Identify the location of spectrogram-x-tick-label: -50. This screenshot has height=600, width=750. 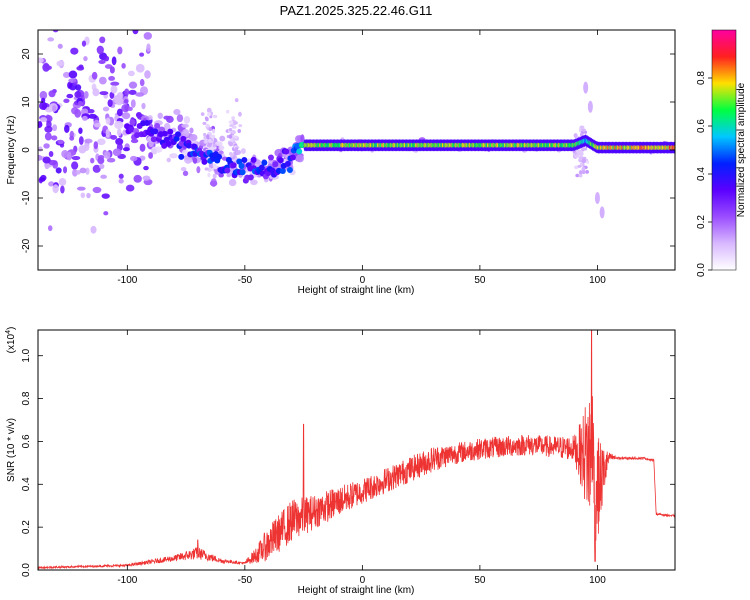
(245, 280).